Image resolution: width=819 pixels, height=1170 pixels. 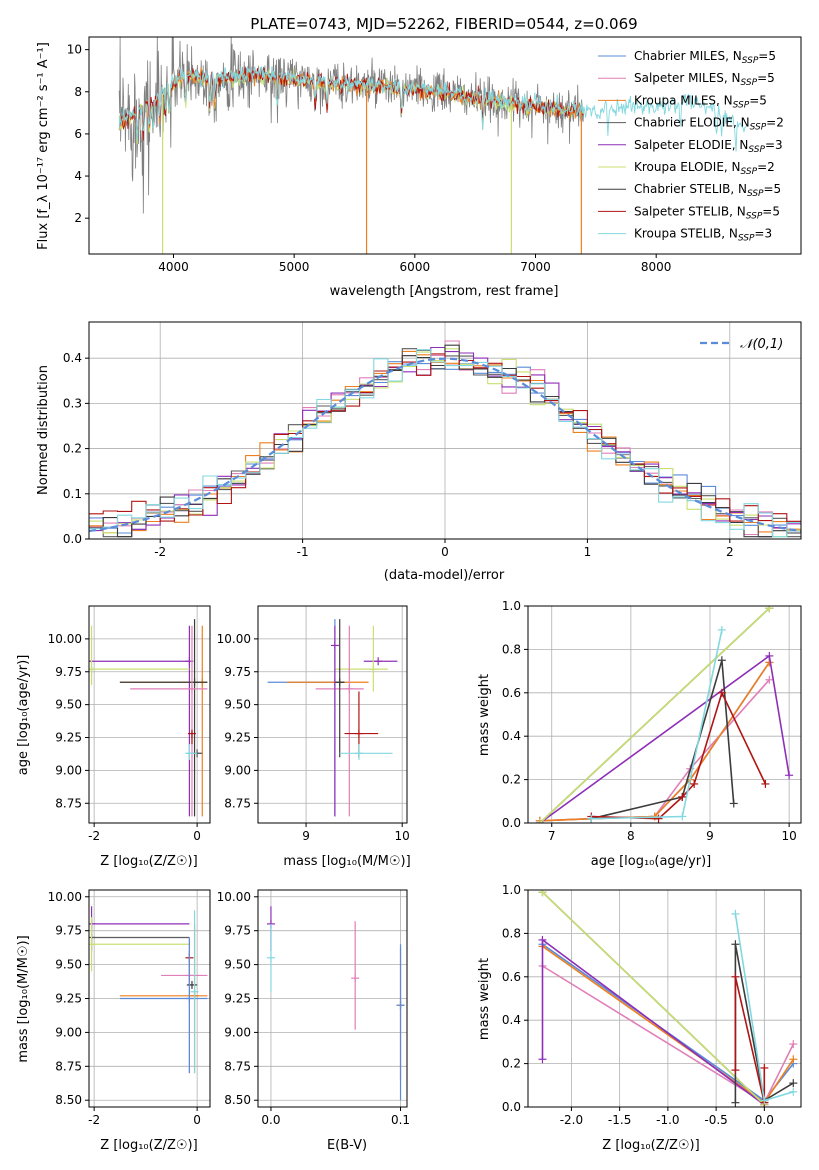 I want to click on y-tick-label: 0.1, so click(x=72, y=494).